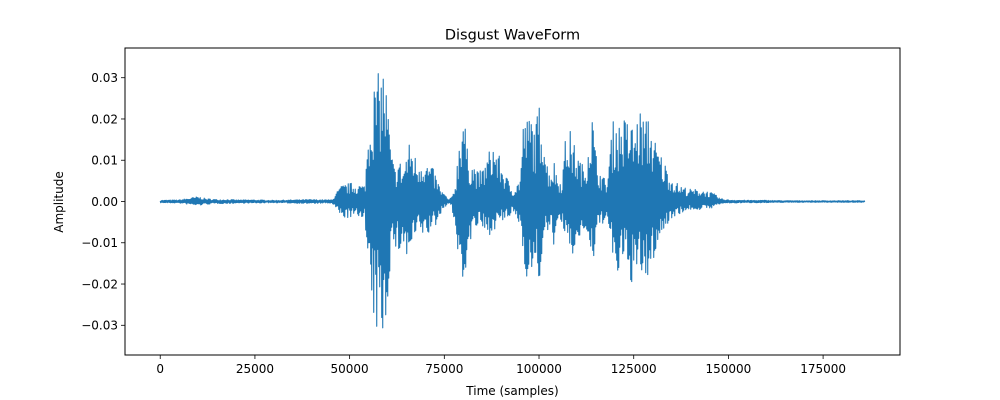  Describe the element at coordinates (99, 326) in the screenshot. I see `y-tick-label: −0.03` at that location.